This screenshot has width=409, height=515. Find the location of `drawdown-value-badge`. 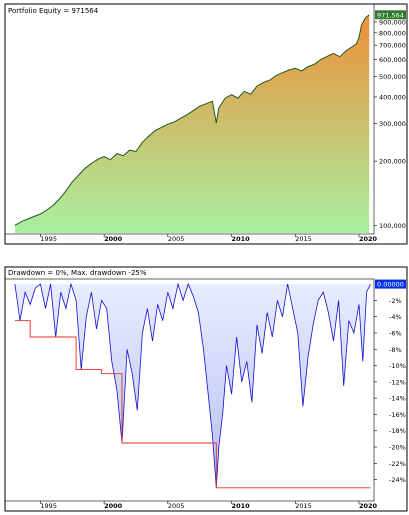

drawdown-value-badge is located at coordinates (390, 284).